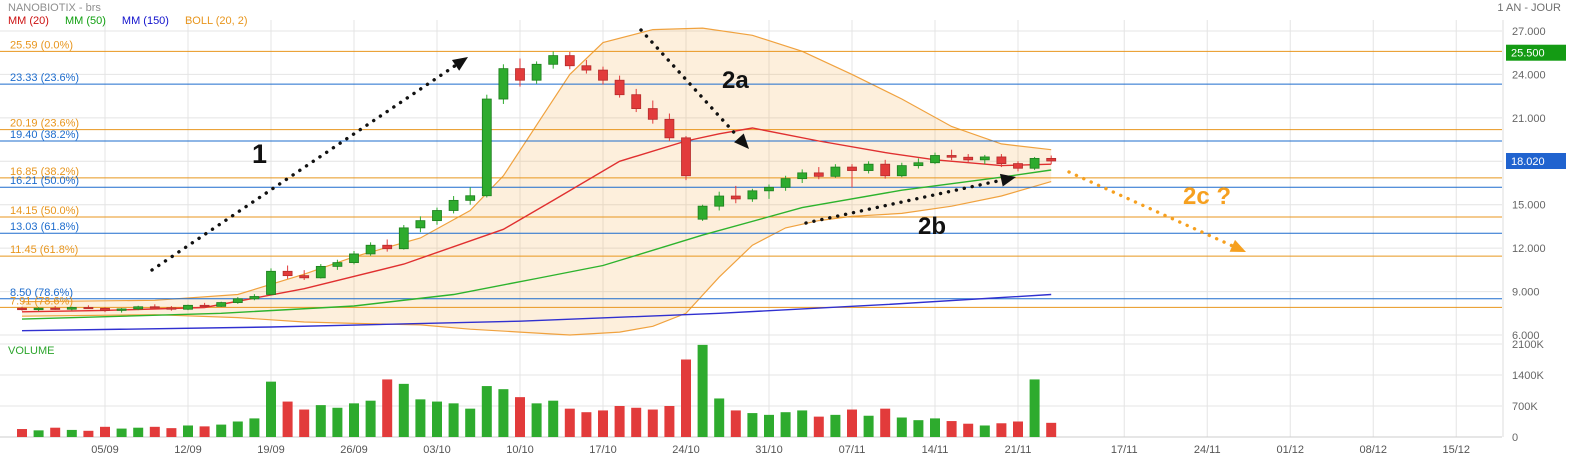 The image size is (1571, 460). What do you see at coordinates (1207, 196) in the screenshot?
I see `annotation-label: 2c ?` at bounding box center [1207, 196].